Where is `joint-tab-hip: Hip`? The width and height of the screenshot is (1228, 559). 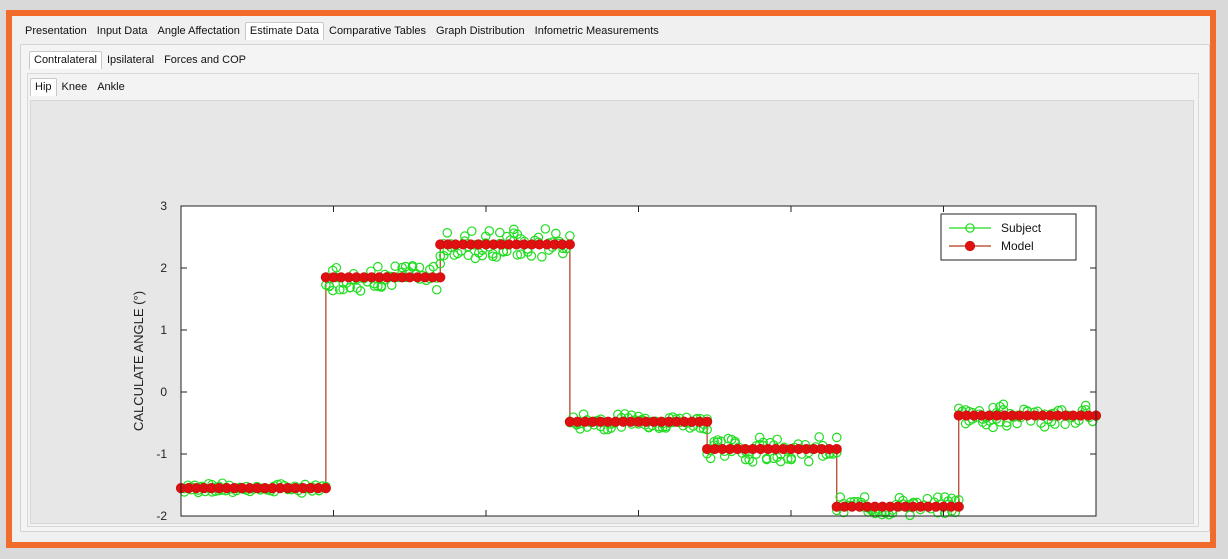 joint-tab-hip: Hip is located at coordinates (43, 87).